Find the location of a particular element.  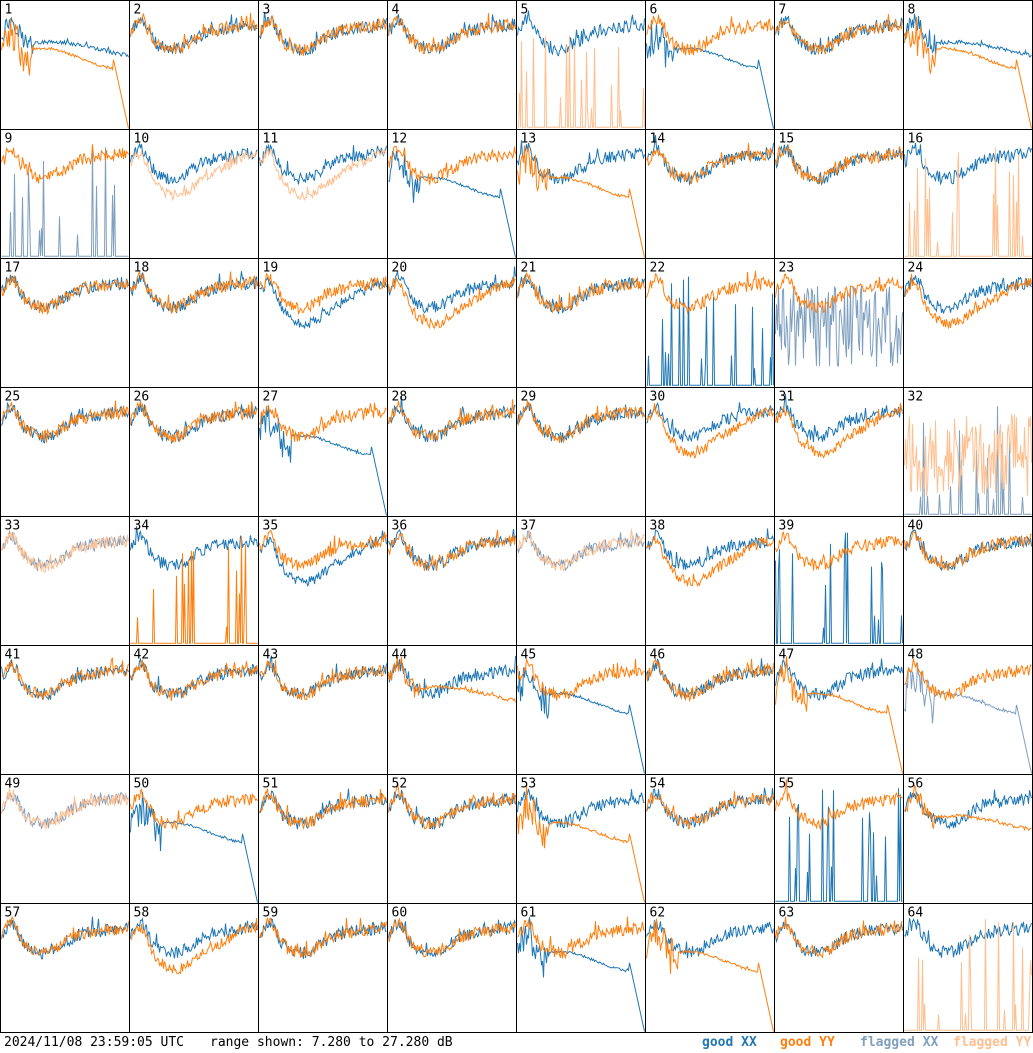

panel-40: 40 is located at coordinates (968, 581).